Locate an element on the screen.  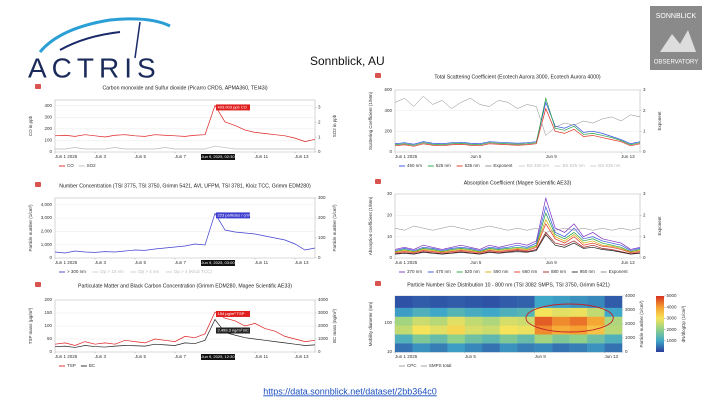
y2-tick-label: 200 is located at coordinates (322, 217).